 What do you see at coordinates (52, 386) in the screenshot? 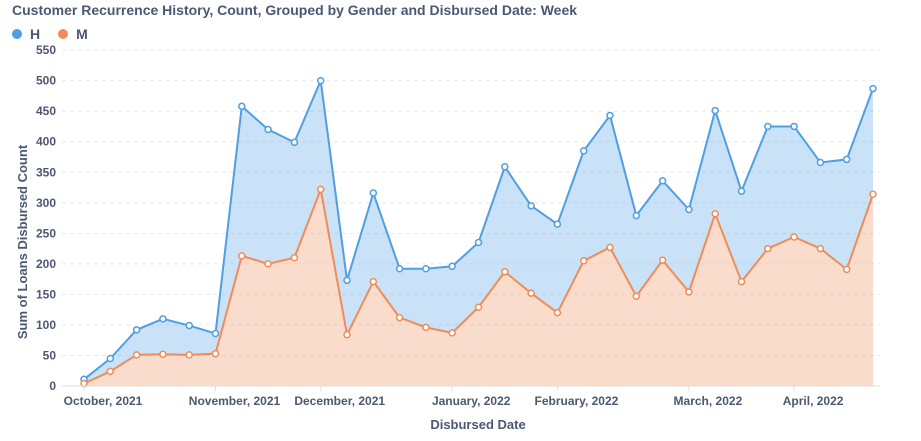
I see `y-tick-label: 0` at bounding box center [52, 386].